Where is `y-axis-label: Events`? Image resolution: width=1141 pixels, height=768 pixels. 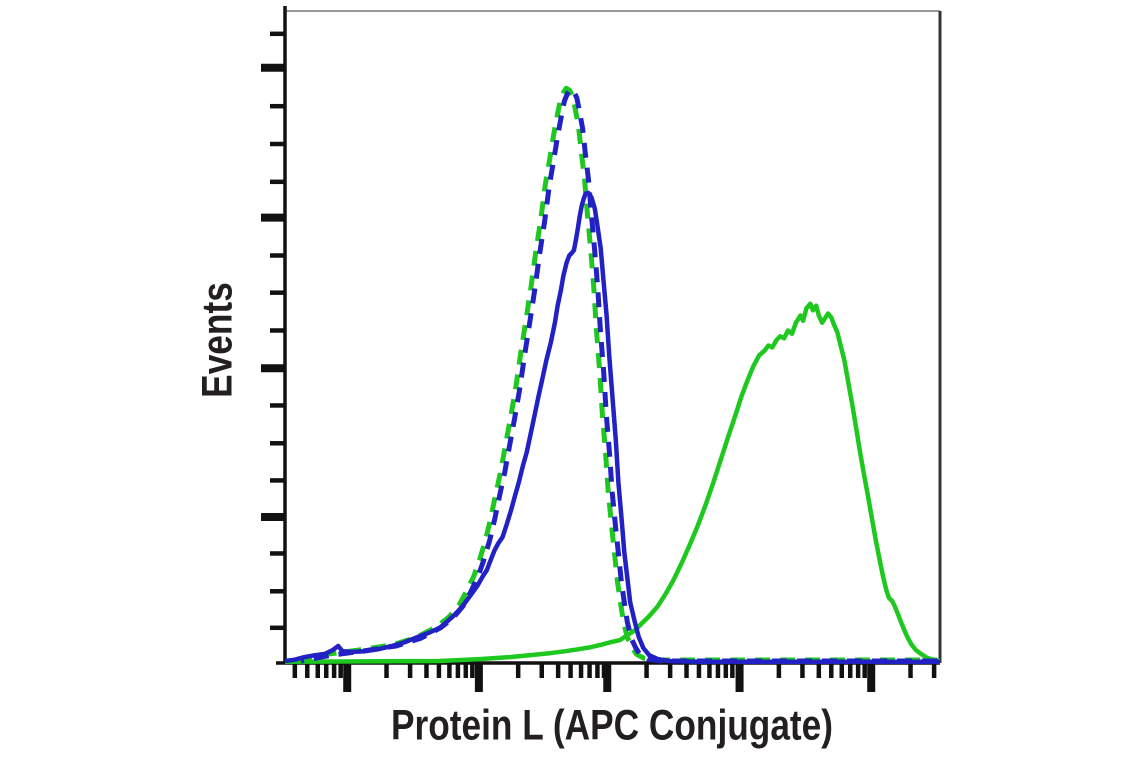 y-axis-label: Events is located at coordinates (217, 340).